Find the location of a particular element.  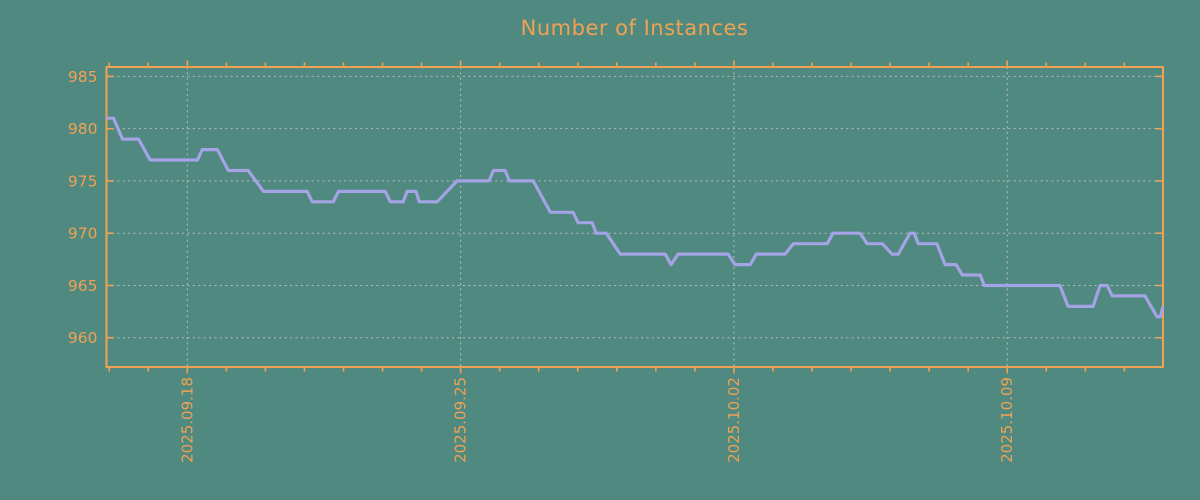

chart-title: Number of Instances is located at coordinates (634, 28).